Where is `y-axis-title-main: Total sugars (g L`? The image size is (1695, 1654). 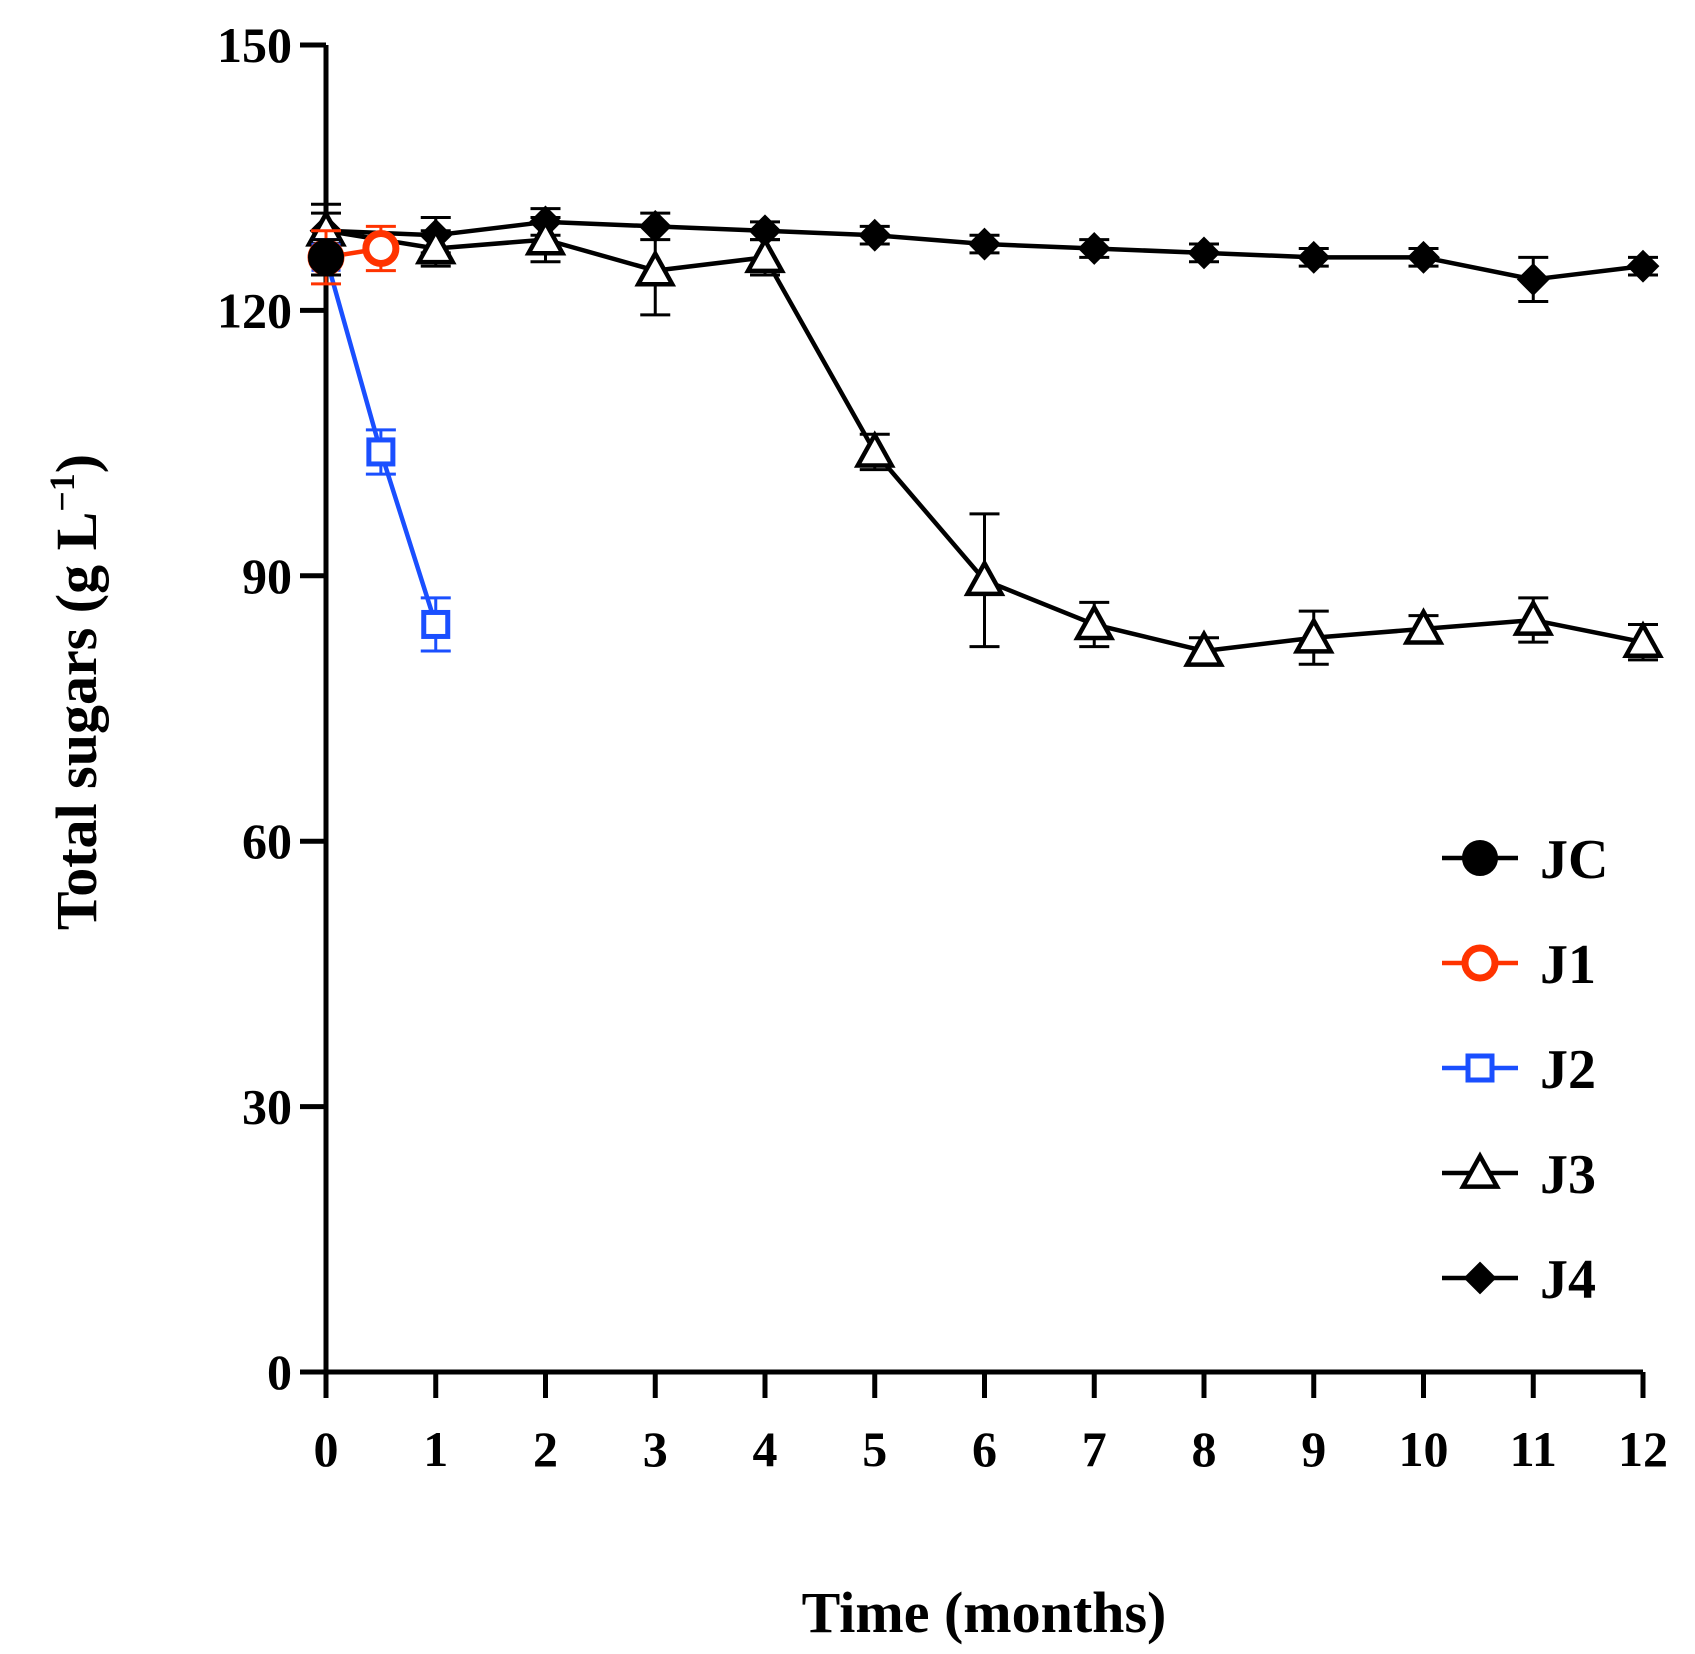 y-axis-title-main: Total sugars (g L is located at coordinates (76, 721).